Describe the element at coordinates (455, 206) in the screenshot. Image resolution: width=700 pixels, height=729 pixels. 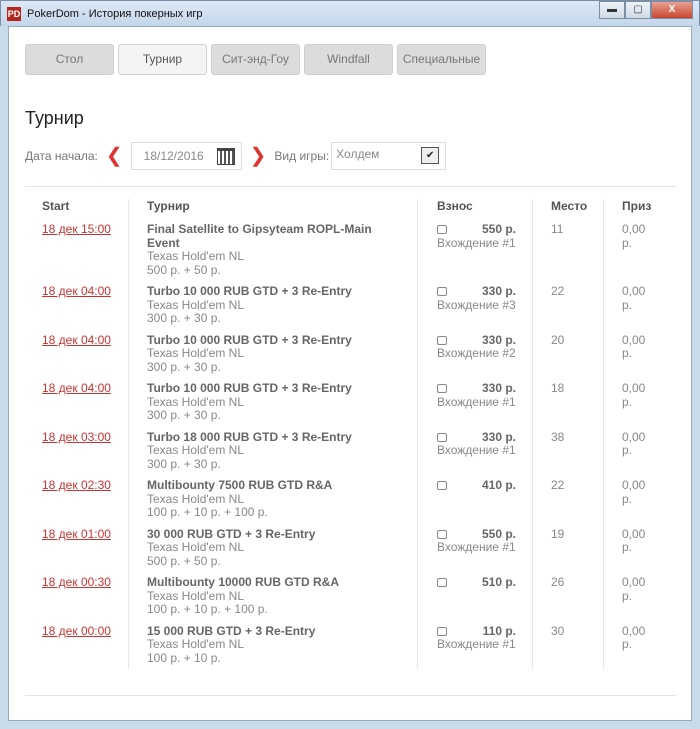
I see `col-buyin: Взнос` at that location.